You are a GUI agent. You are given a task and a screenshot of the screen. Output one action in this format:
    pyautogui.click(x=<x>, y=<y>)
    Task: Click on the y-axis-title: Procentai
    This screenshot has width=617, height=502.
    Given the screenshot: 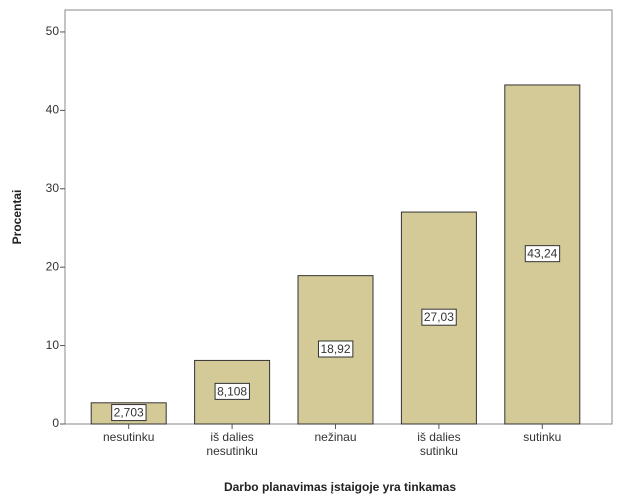 What is the action you would take?
    pyautogui.click(x=17, y=217)
    